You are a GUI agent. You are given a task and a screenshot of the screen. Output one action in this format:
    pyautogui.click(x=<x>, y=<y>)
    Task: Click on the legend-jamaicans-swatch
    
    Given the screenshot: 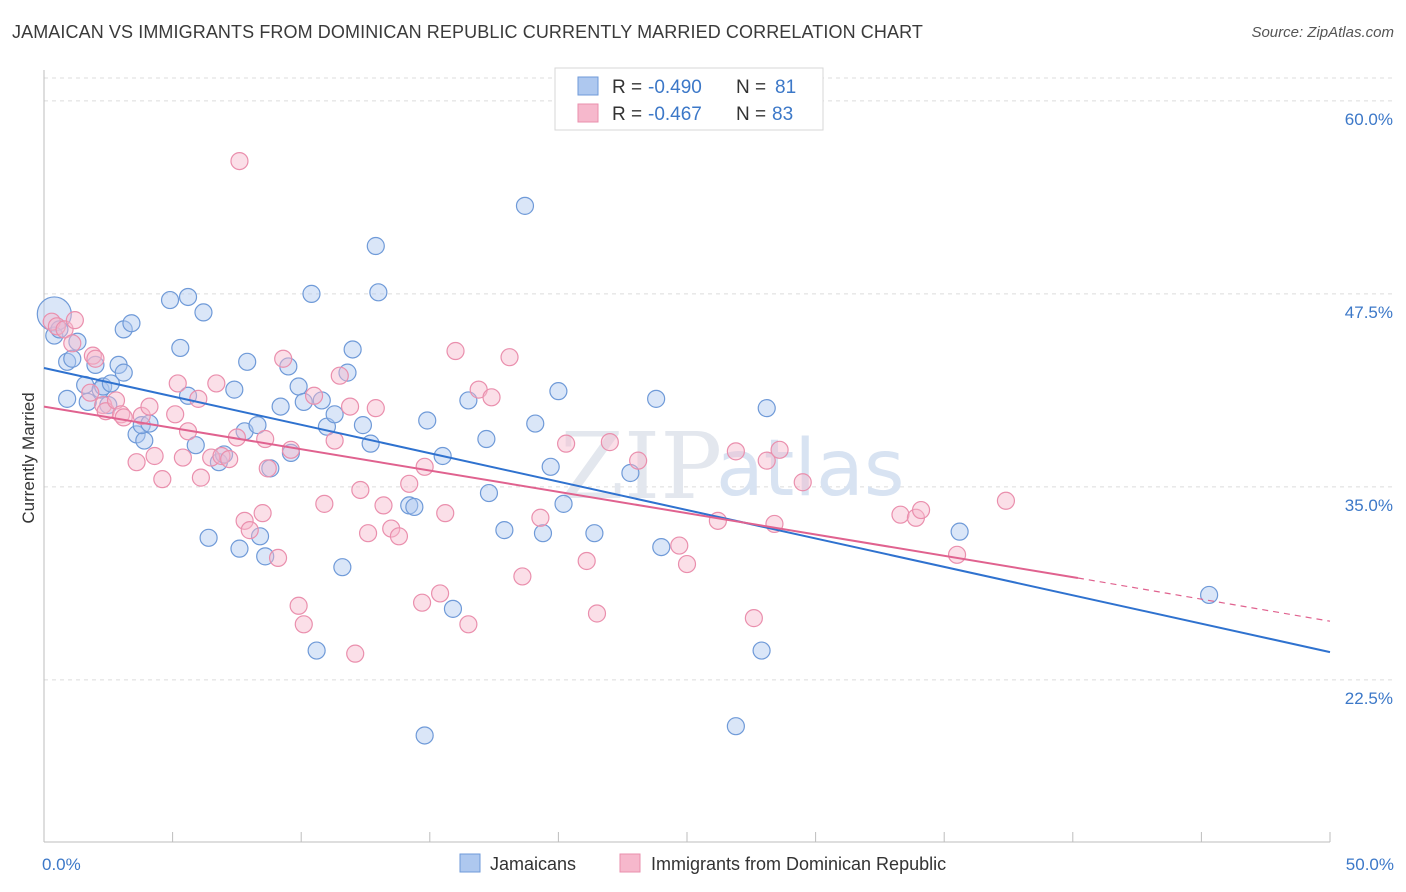 What is the action you would take?
    pyautogui.click(x=470, y=863)
    